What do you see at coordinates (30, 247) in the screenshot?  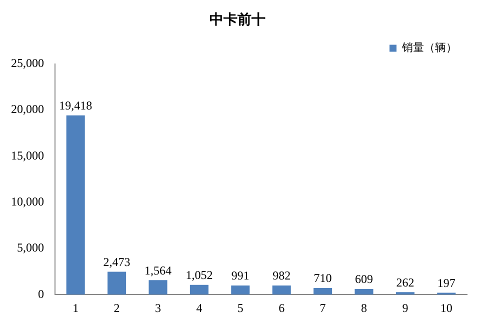 I see `y-tick-label: 5,000` at bounding box center [30, 247].